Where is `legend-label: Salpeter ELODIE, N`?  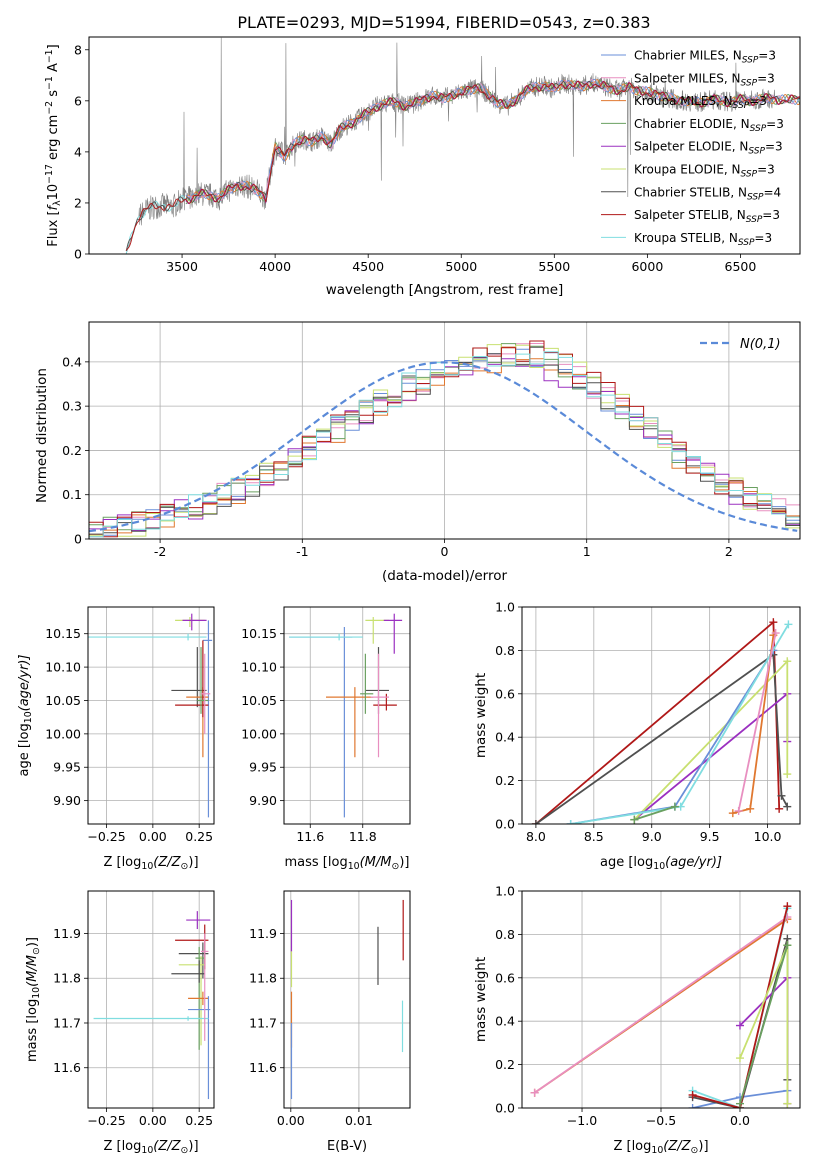 legend-label: Salpeter ELODIE, N is located at coordinates (691, 147).